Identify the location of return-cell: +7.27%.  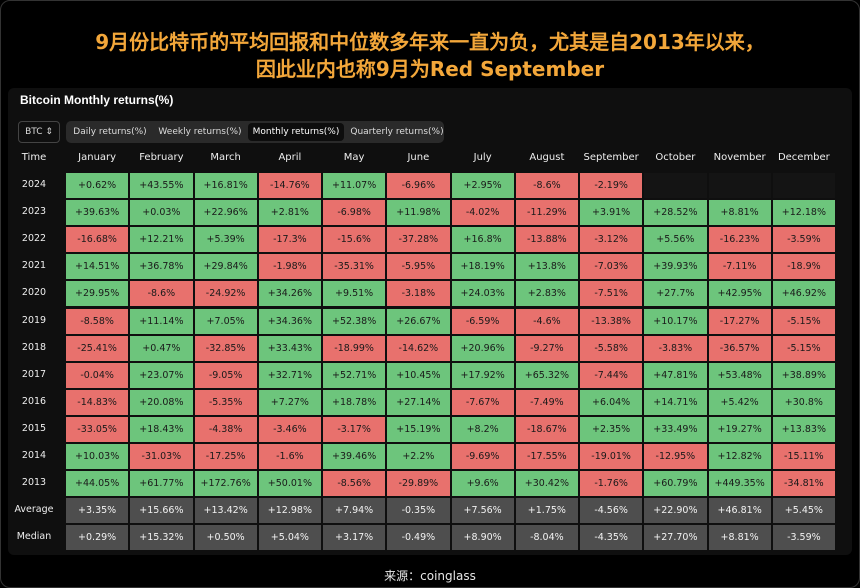
(289, 402).